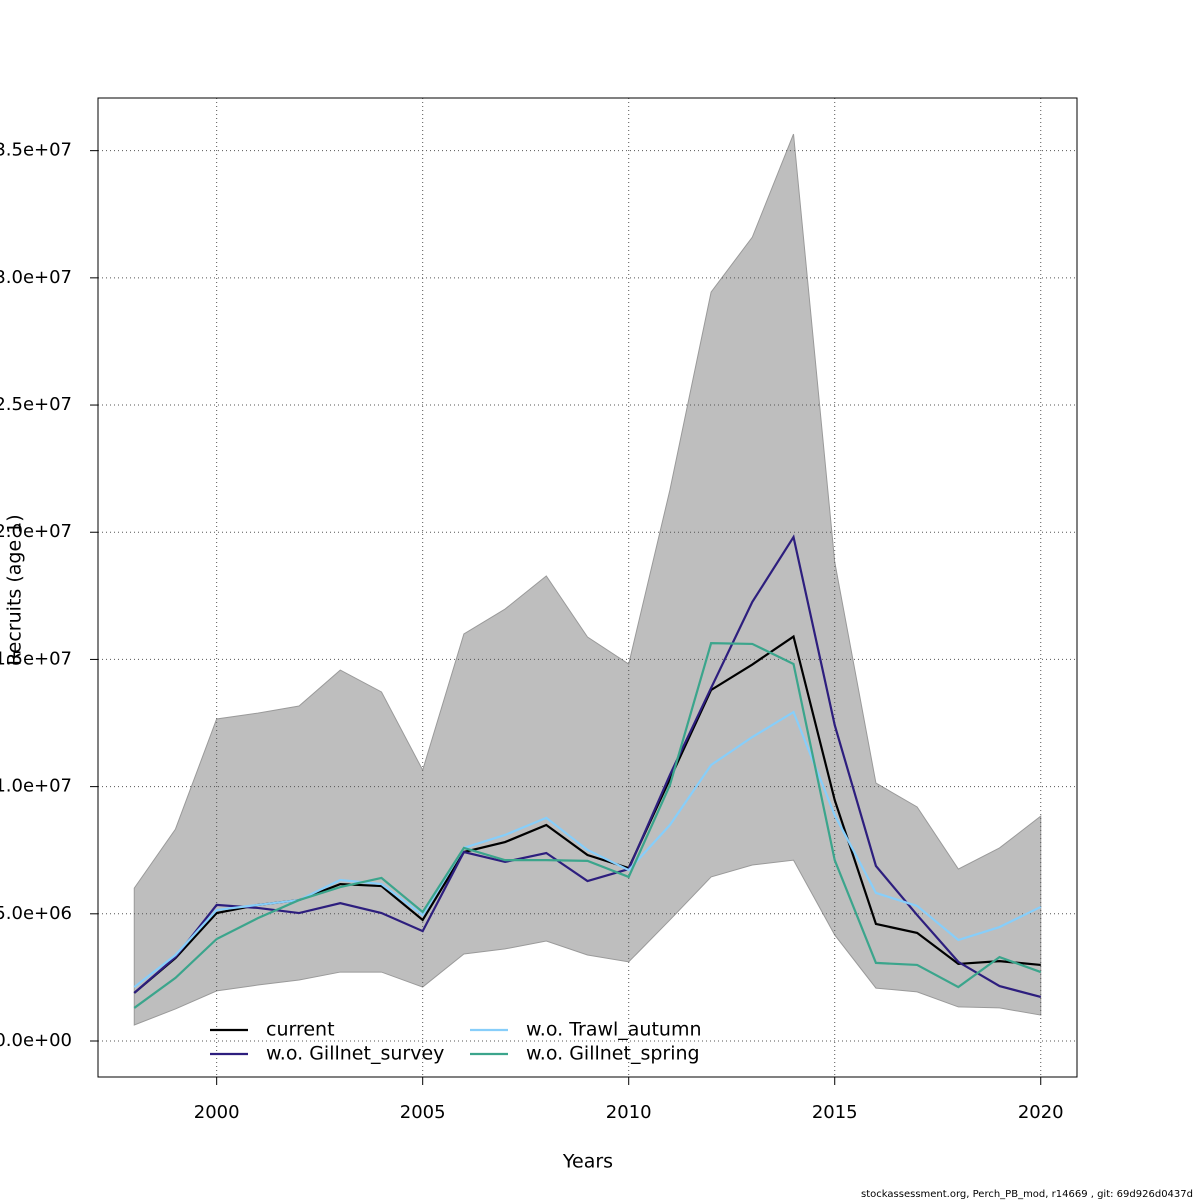 This screenshot has height=1200, width=1200. What do you see at coordinates (629, 1112) in the screenshot?
I see `x-tick-label: 2010` at bounding box center [629, 1112].